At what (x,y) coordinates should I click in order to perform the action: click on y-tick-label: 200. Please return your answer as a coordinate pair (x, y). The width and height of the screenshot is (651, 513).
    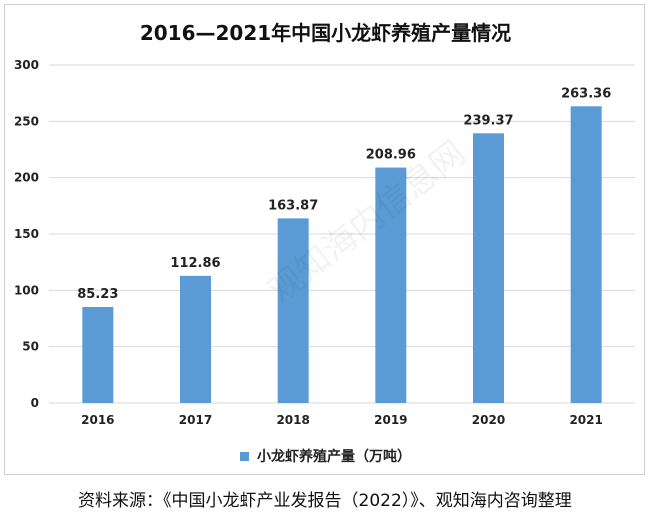
    Looking at the image, I should click on (26, 178).